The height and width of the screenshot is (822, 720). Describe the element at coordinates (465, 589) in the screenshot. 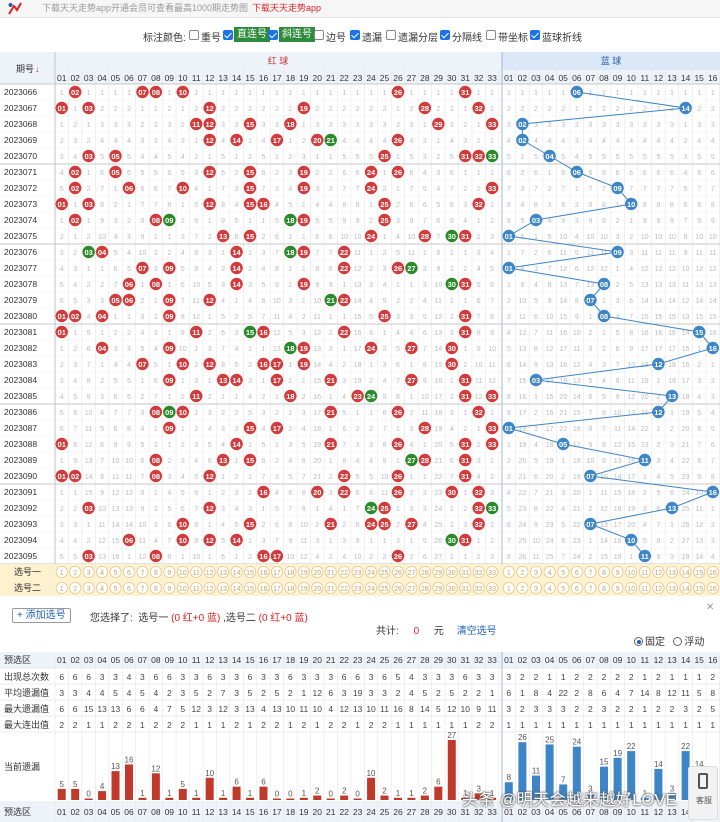

I see `red-select-number: 31` at that location.